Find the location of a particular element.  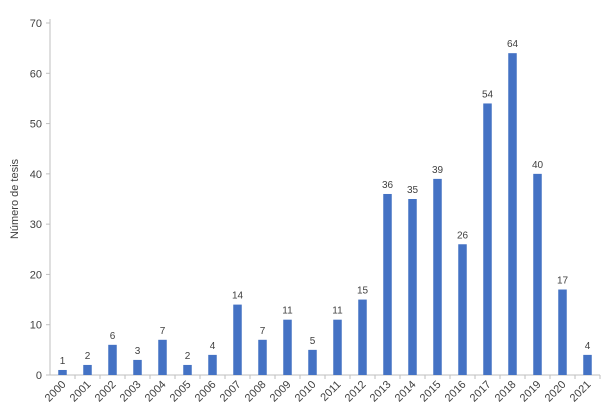

data-label-2012: 15 is located at coordinates (363, 291).